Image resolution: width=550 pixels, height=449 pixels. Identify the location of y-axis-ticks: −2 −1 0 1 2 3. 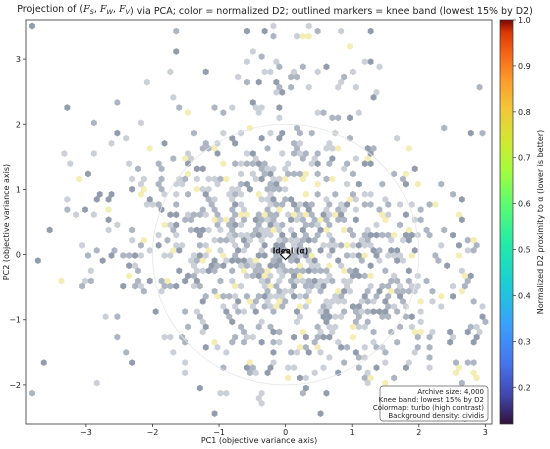
(17, 222).